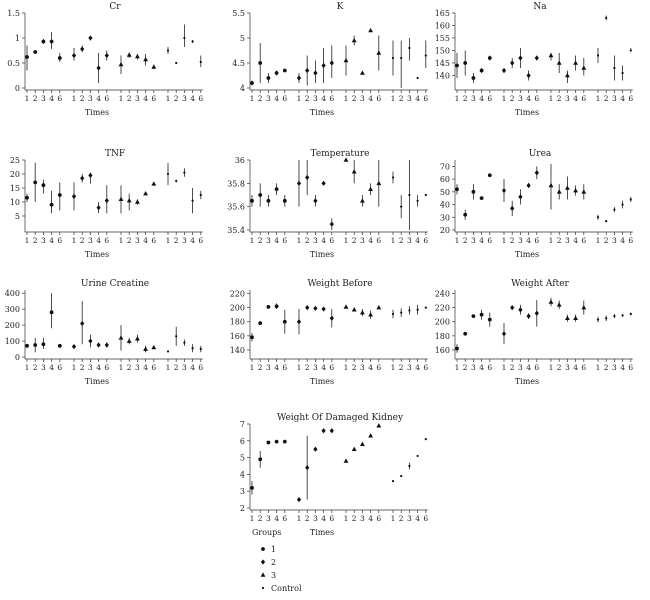 The height and width of the screenshot is (600, 650). I want to click on legend-title: Groups, so click(266, 532).